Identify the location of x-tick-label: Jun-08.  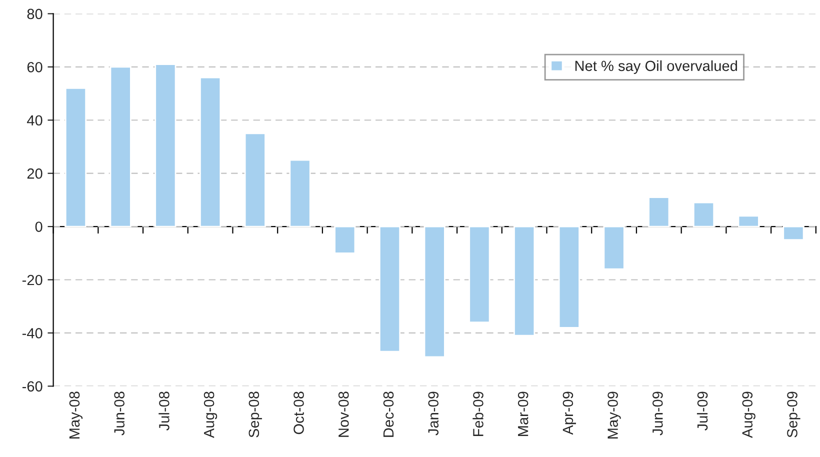
(119, 414).